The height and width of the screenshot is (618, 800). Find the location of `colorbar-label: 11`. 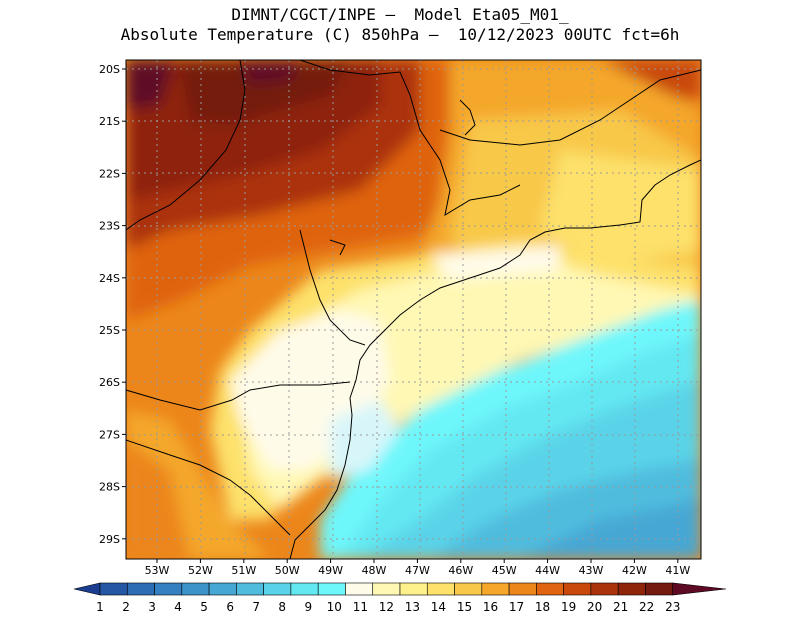

colorbar-label: 11 is located at coordinates (360, 607).